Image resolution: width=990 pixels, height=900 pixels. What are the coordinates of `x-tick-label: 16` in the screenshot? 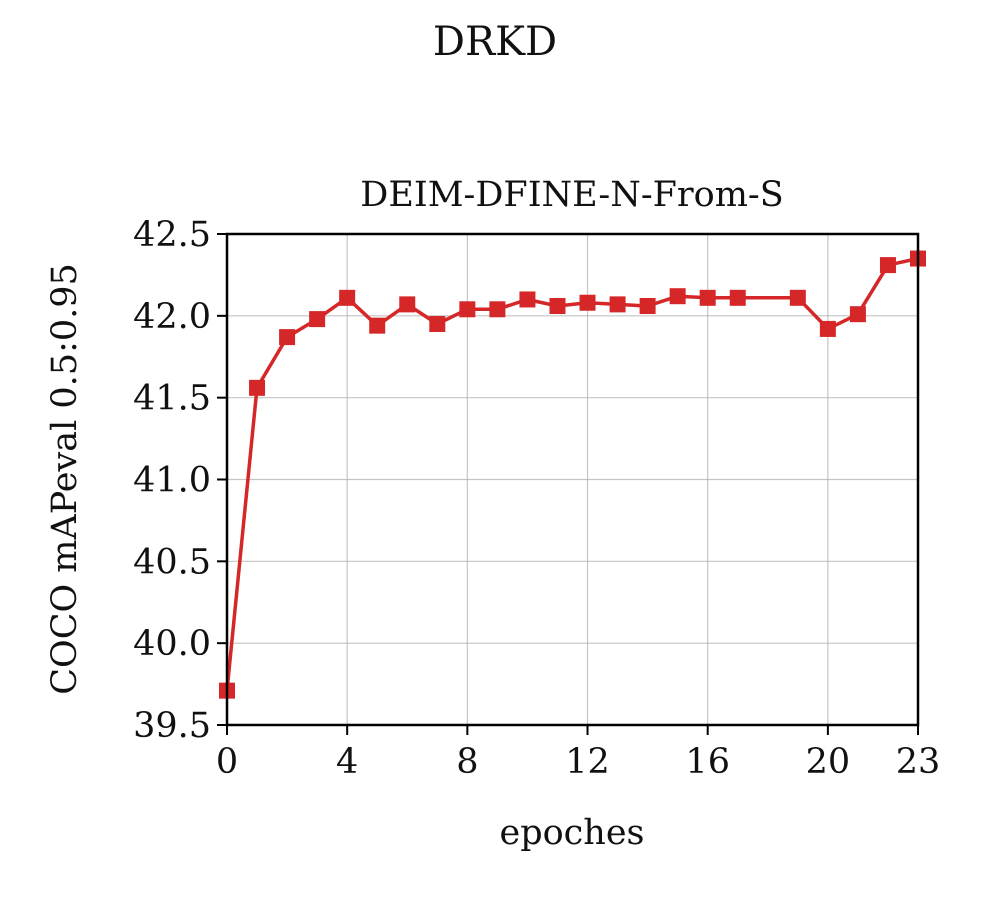 It's located at (707, 762).